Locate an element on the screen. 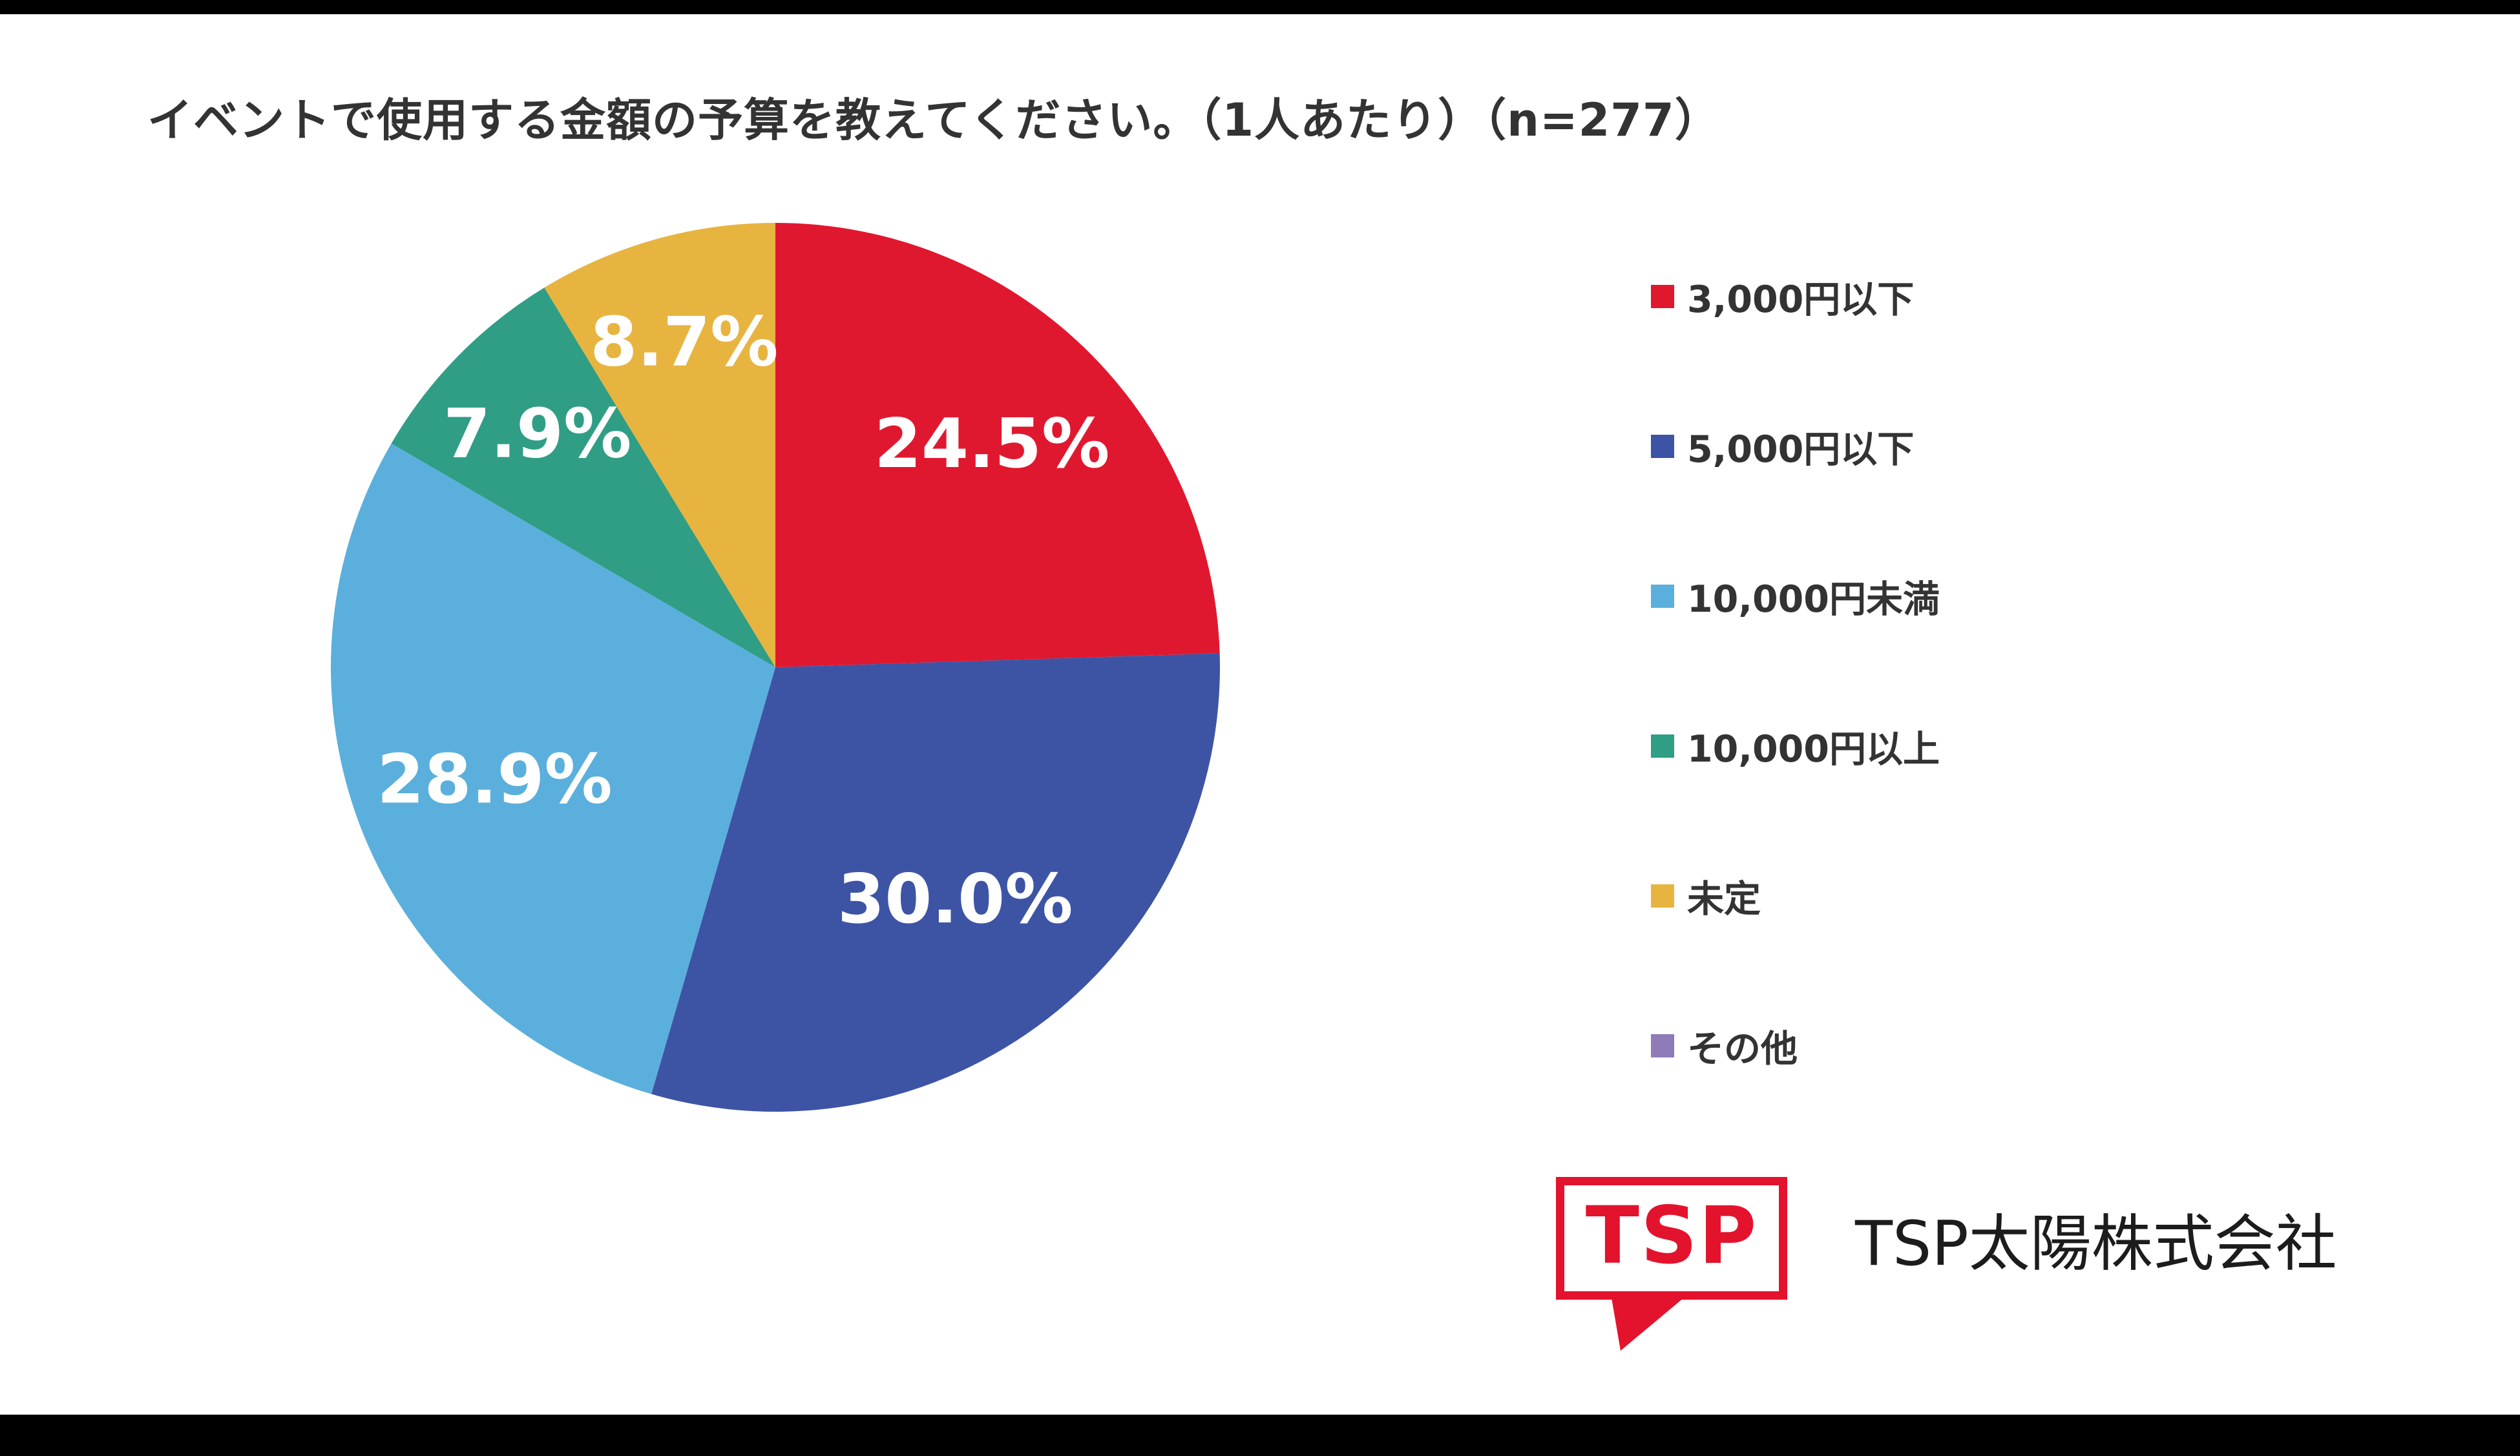 Image resolution: width=2520 pixels, height=1456 pixels. footer-brand: TSP TSP太陽株式会社 is located at coordinates (1946, 1264).